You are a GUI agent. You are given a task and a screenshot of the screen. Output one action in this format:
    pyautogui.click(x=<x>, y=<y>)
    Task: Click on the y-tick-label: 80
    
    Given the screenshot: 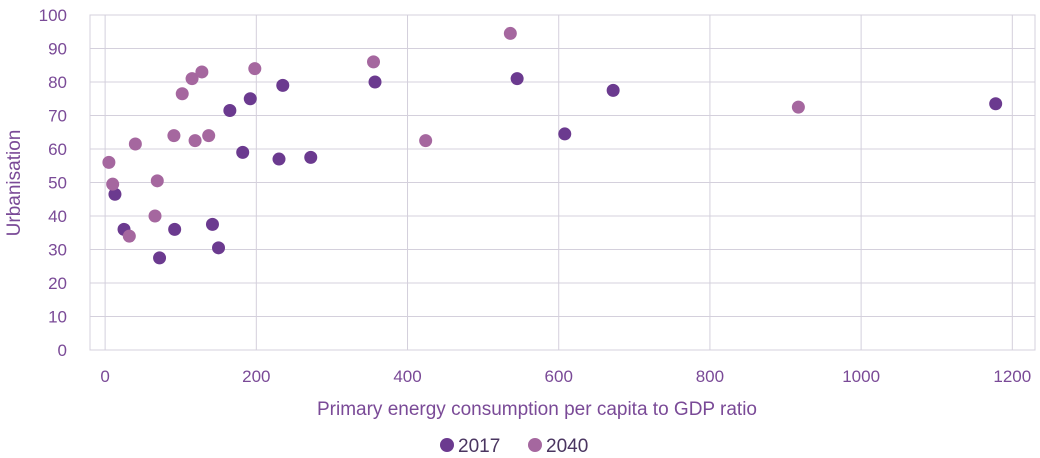 What is the action you would take?
    pyautogui.click(x=57, y=82)
    